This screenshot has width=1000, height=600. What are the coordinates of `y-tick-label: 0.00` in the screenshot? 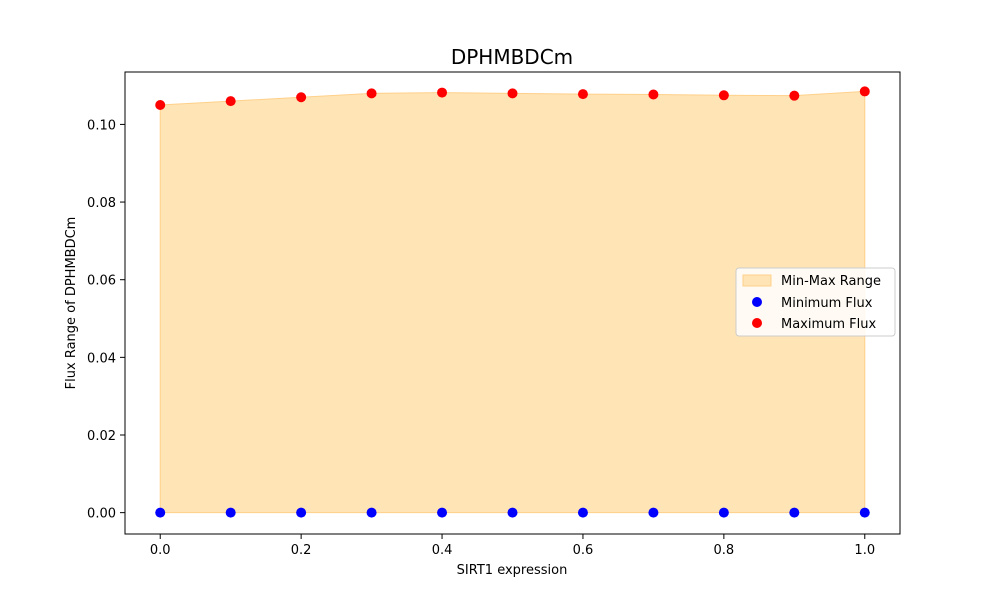 It's located at (101, 514).